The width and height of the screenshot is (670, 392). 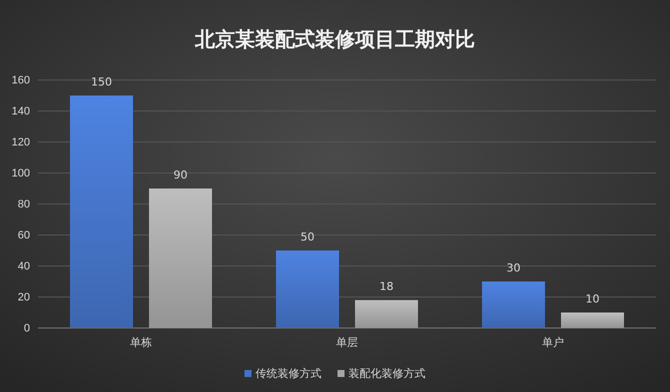 I want to click on data-label: 18, so click(x=387, y=287).